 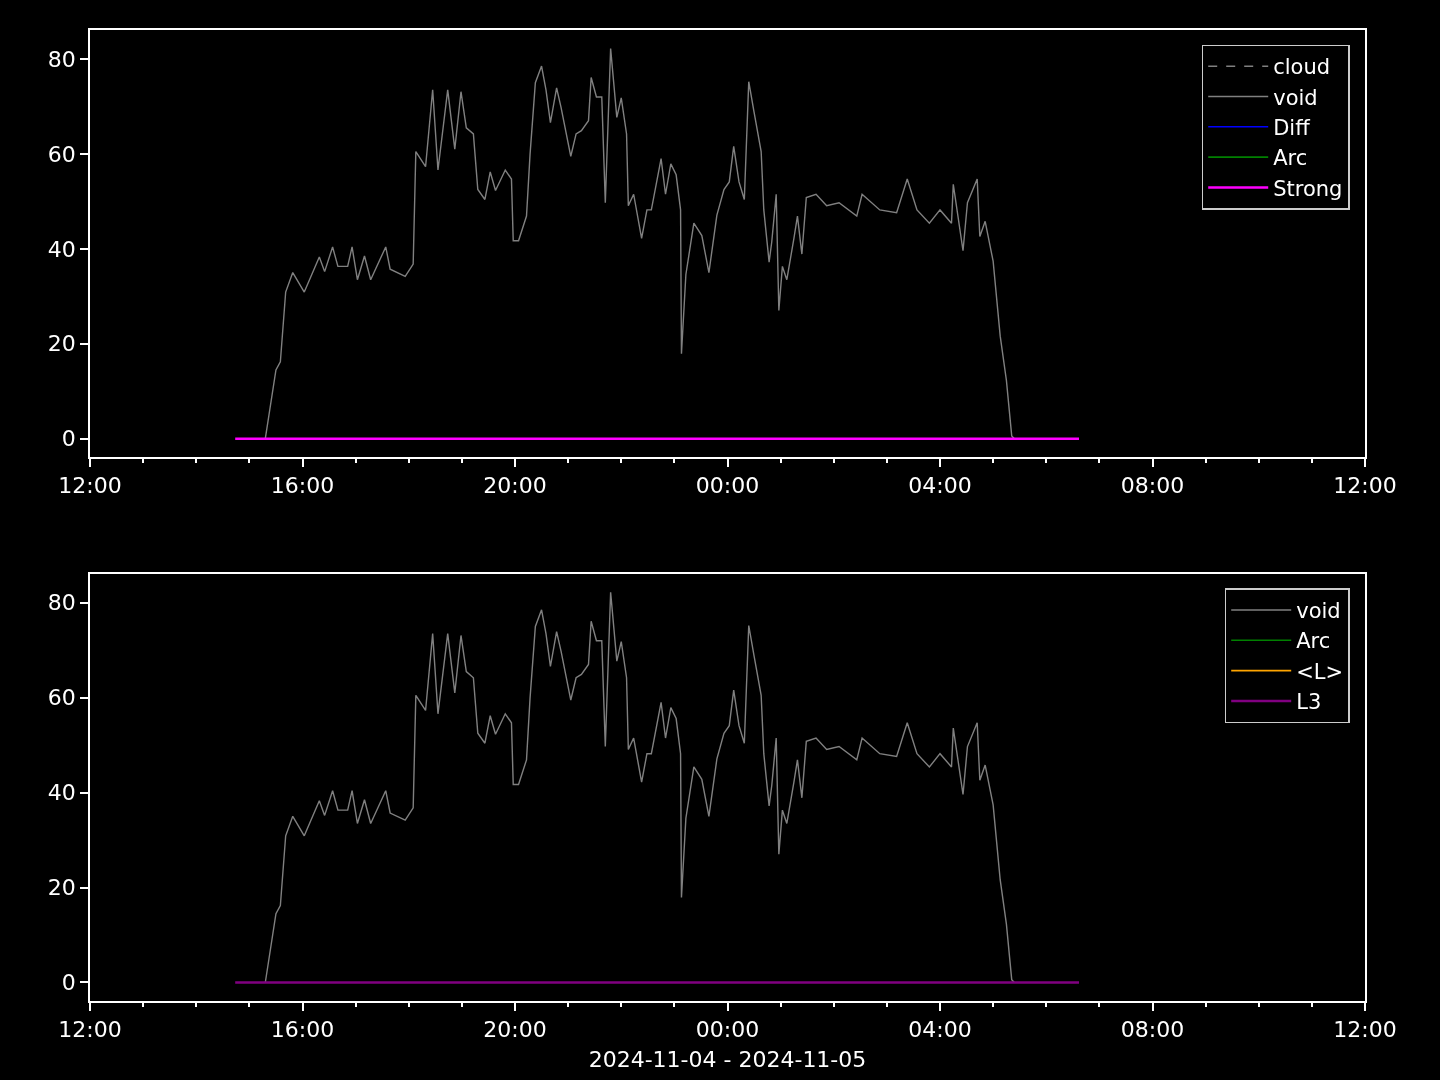 I want to click on legend-label: Strong, so click(x=1308, y=188).